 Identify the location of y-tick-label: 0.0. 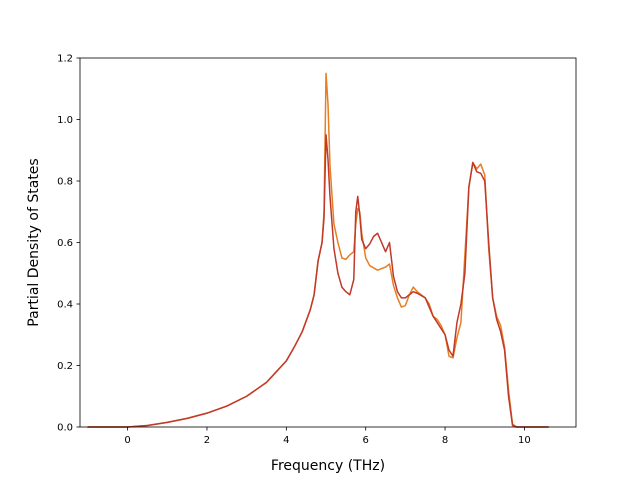
(65, 428).